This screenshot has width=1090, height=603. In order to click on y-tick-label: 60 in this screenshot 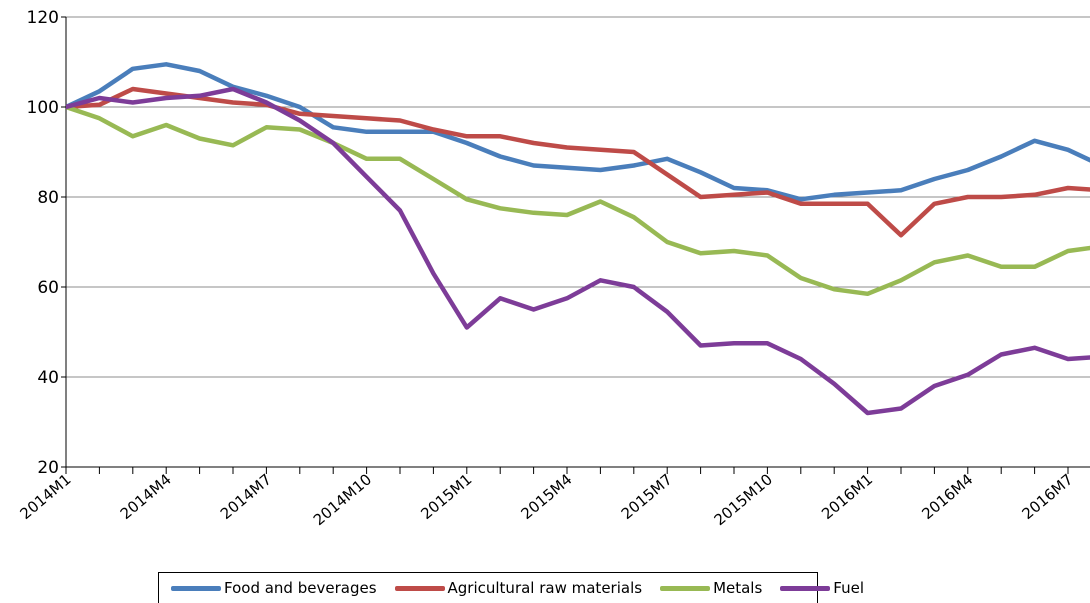, I will do `click(48, 288)`.